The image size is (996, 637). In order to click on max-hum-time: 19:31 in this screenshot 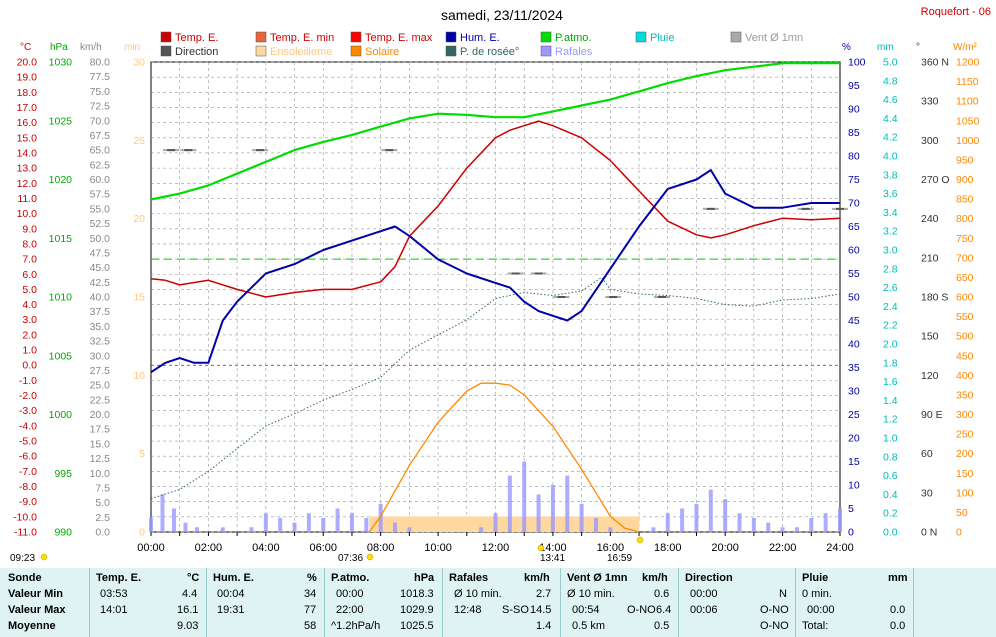, I will do `click(231, 610)`.